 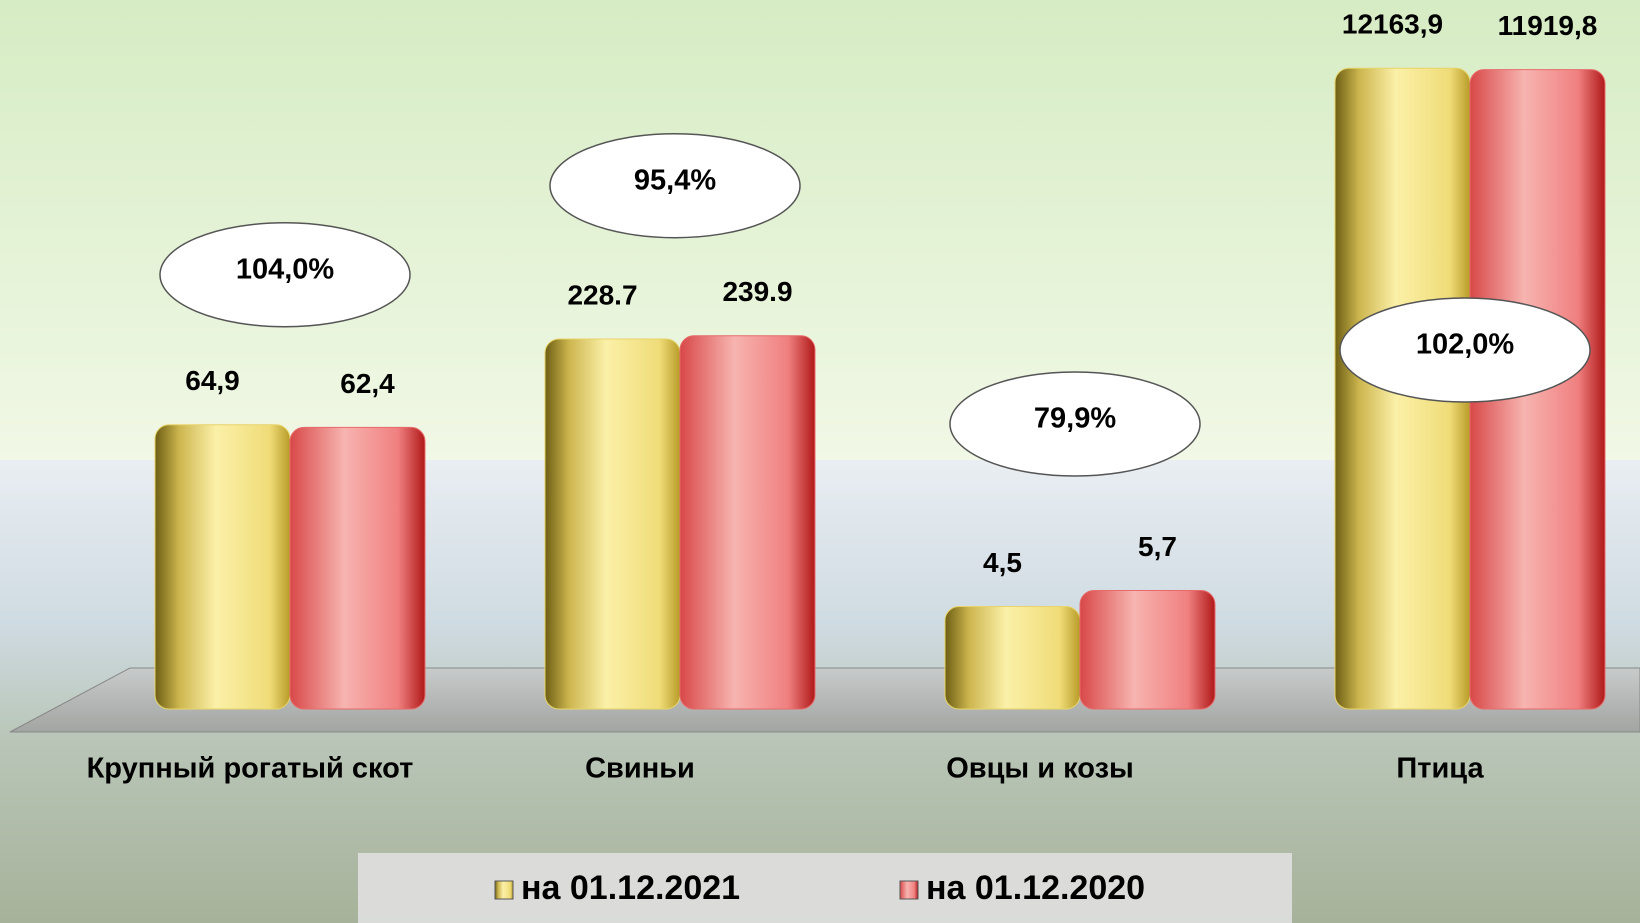 What do you see at coordinates (675, 180) in the screenshot?
I see `ratio-label: 95,4%` at bounding box center [675, 180].